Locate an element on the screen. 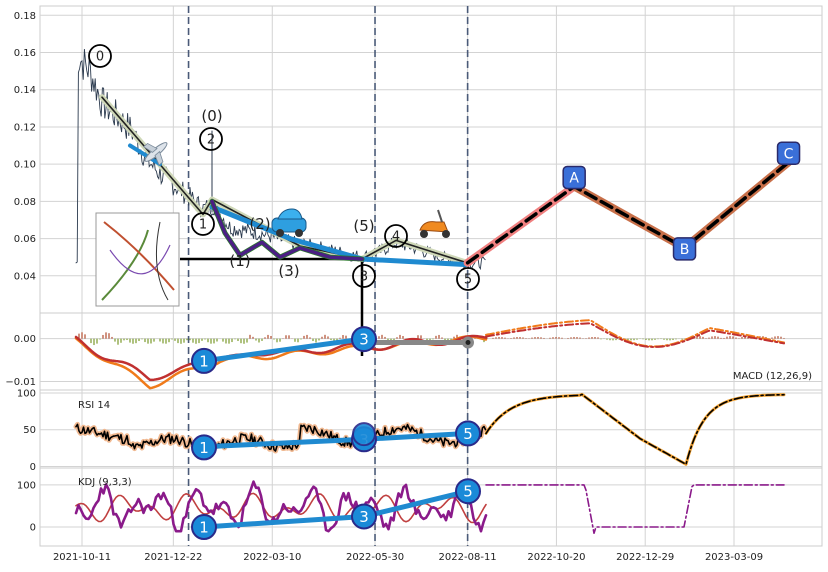 The image size is (828, 572). projection-label-A: A is located at coordinates (574, 178).